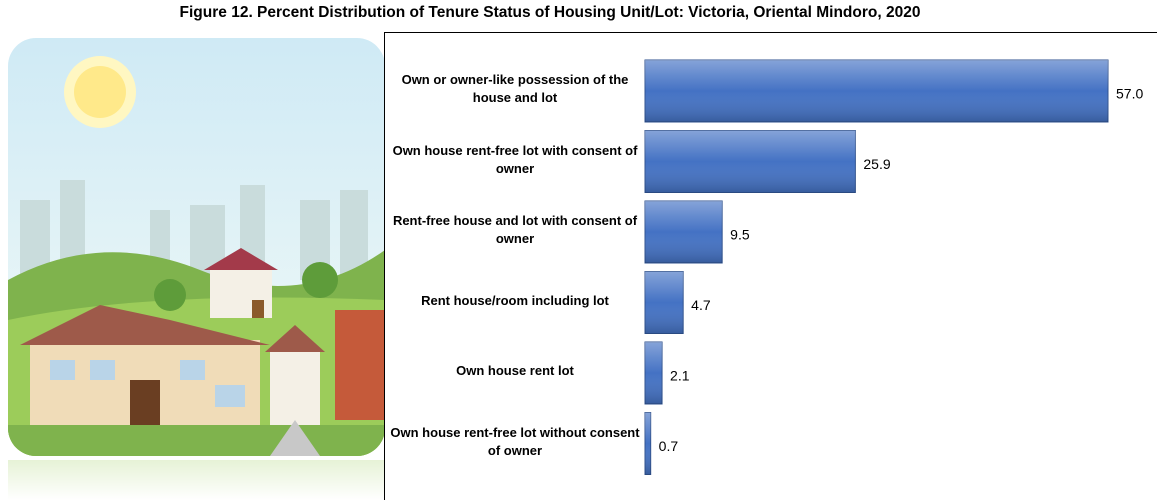 Image resolution: width=1157 pixels, height=500 pixels. I want to click on value-label: 57.0, so click(1129, 94).